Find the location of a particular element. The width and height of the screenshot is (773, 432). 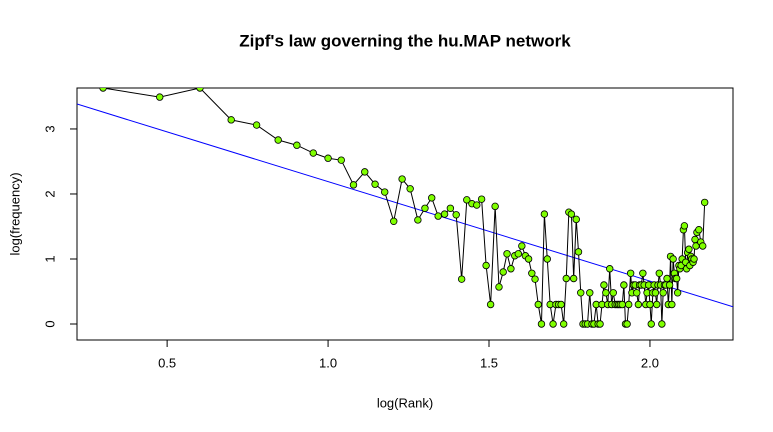

y-axis-label: log(frequency) is located at coordinates (14, 213).